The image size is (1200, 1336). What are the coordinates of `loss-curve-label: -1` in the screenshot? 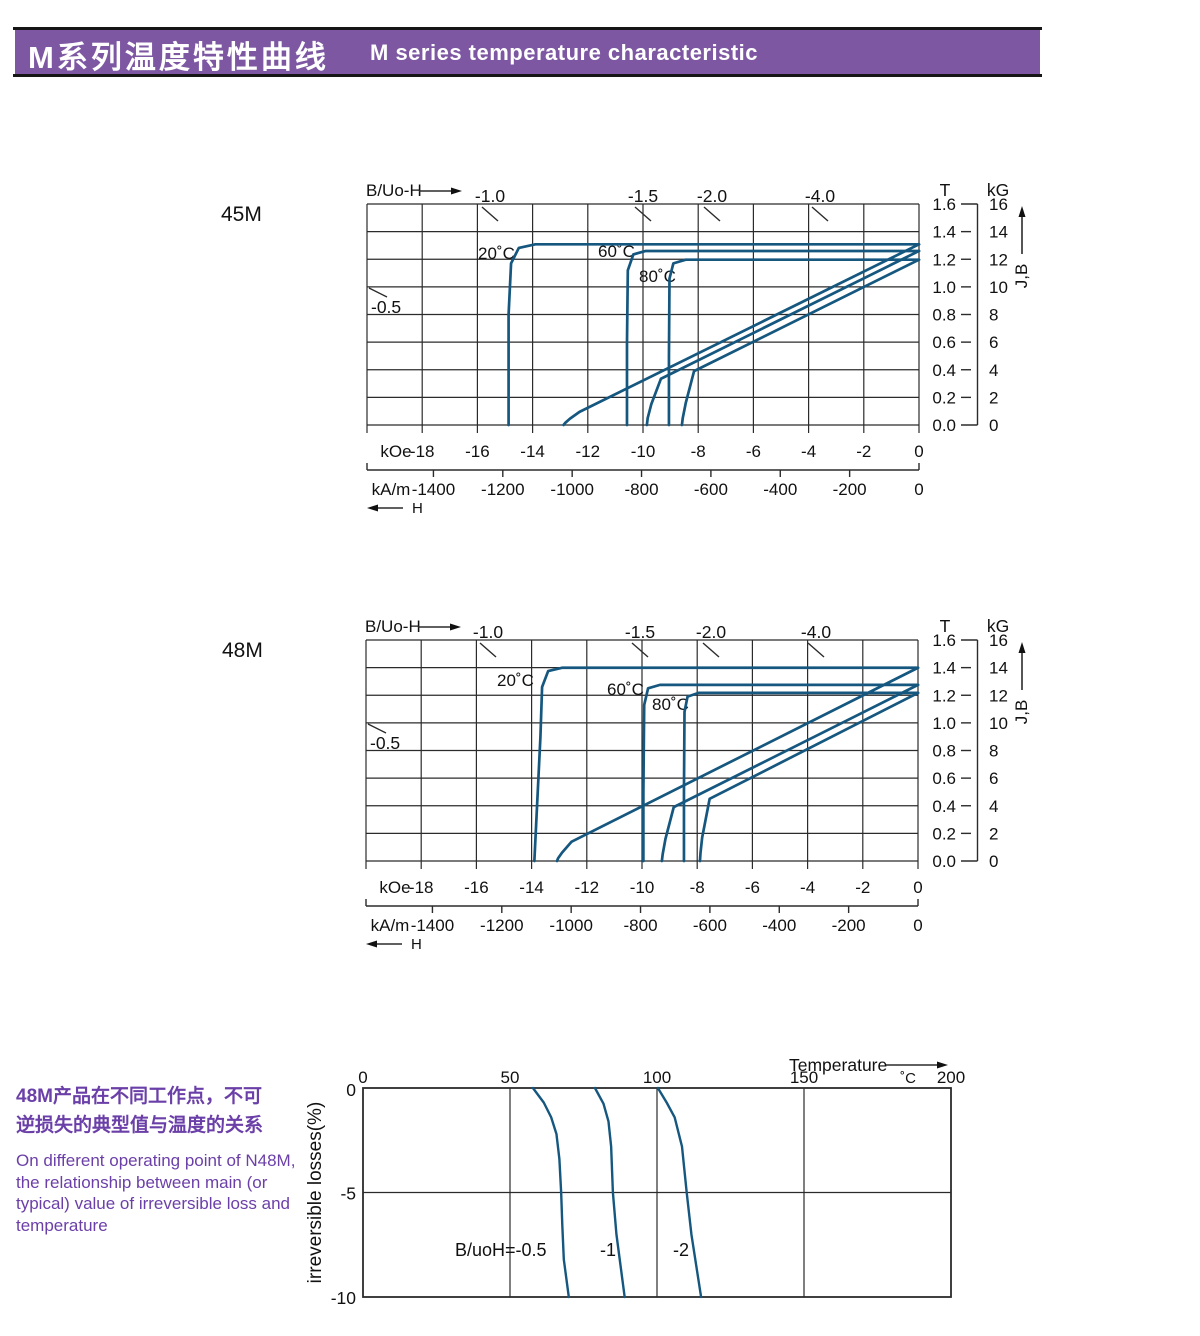 It's located at (608, 1250).